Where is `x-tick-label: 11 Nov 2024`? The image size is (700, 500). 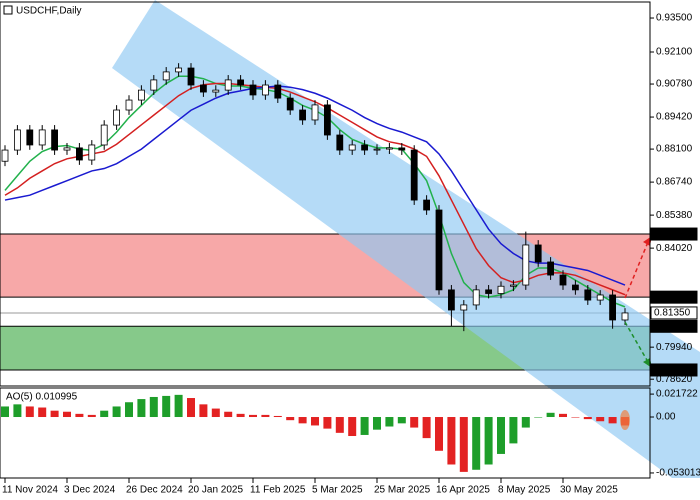 x-tick-label: 11 Nov 2024 is located at coordinates (30, 490).